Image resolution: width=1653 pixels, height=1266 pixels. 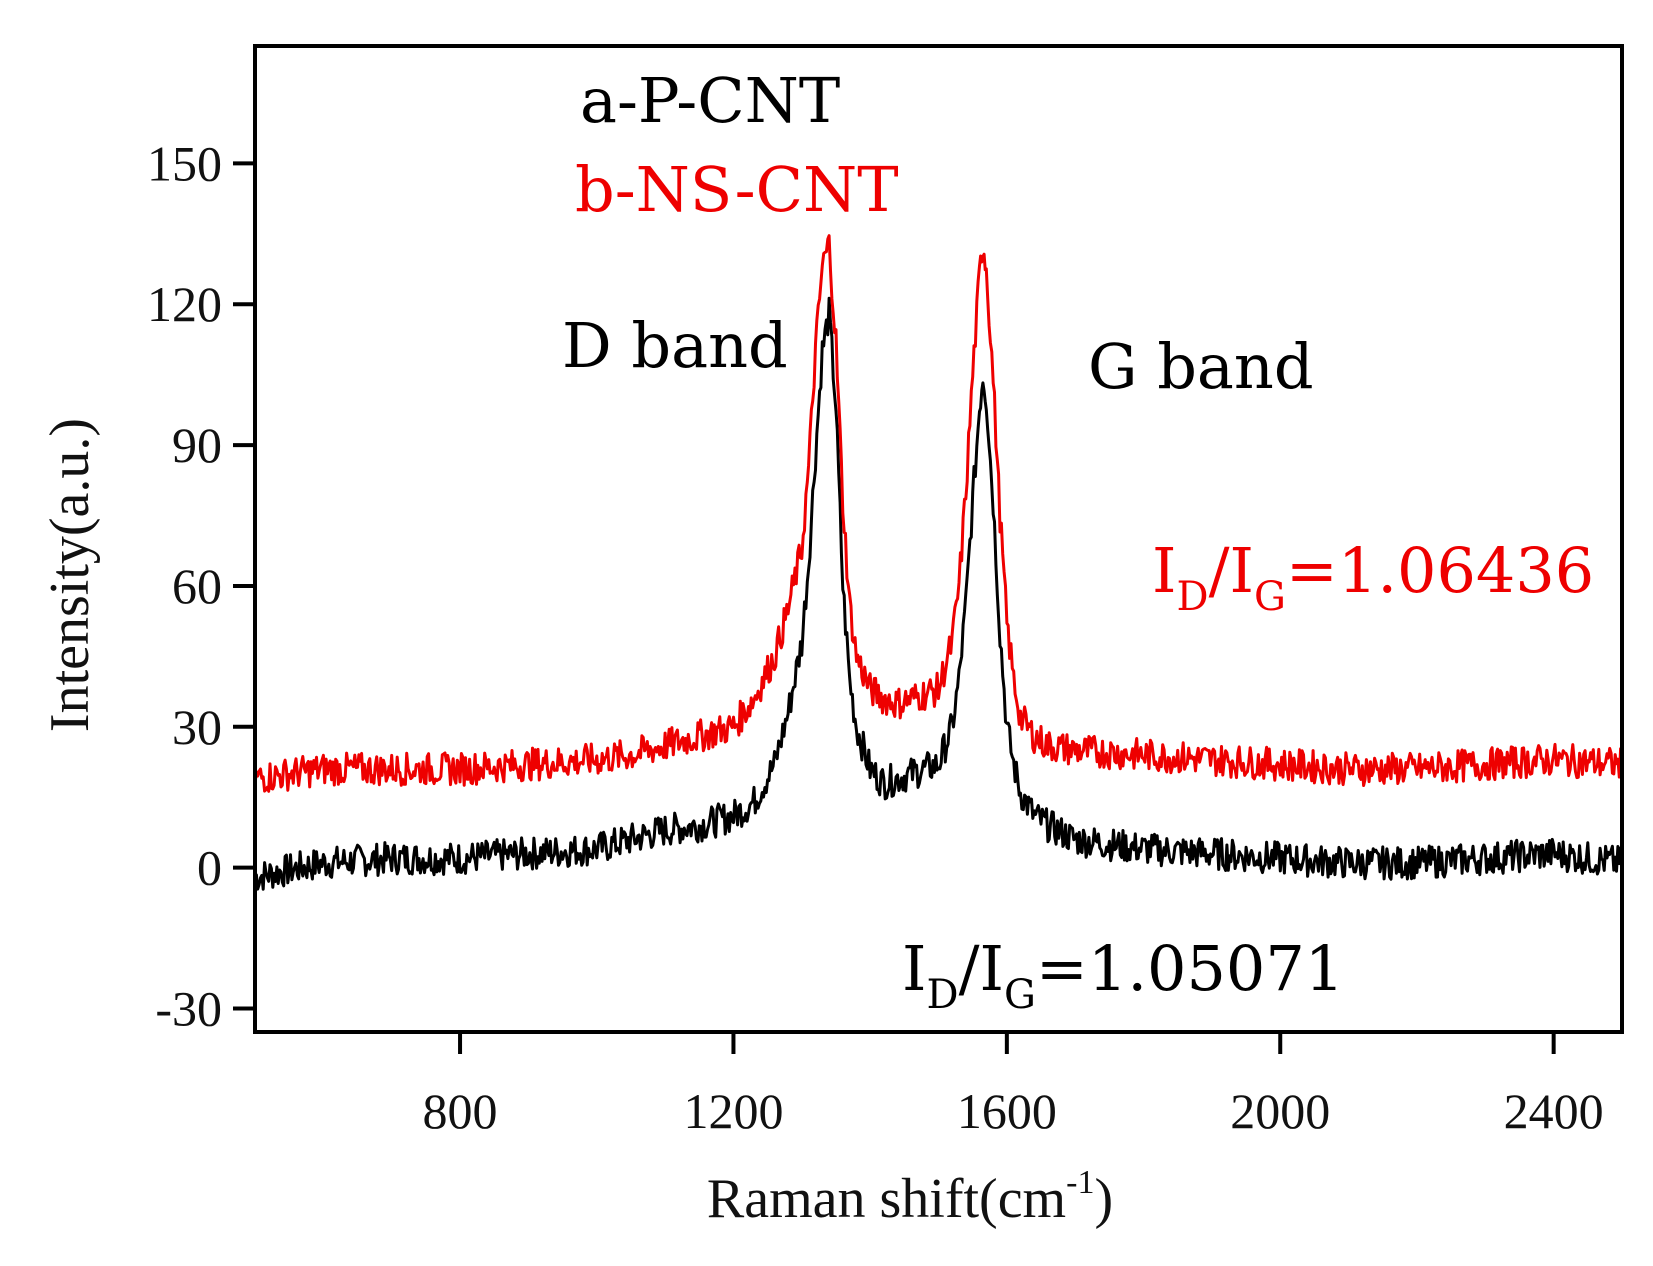 What do you see at coordinates (981, 968) in the screenshot?
I see `ratio-black-mid: /I` at bounding box center [981, 968].